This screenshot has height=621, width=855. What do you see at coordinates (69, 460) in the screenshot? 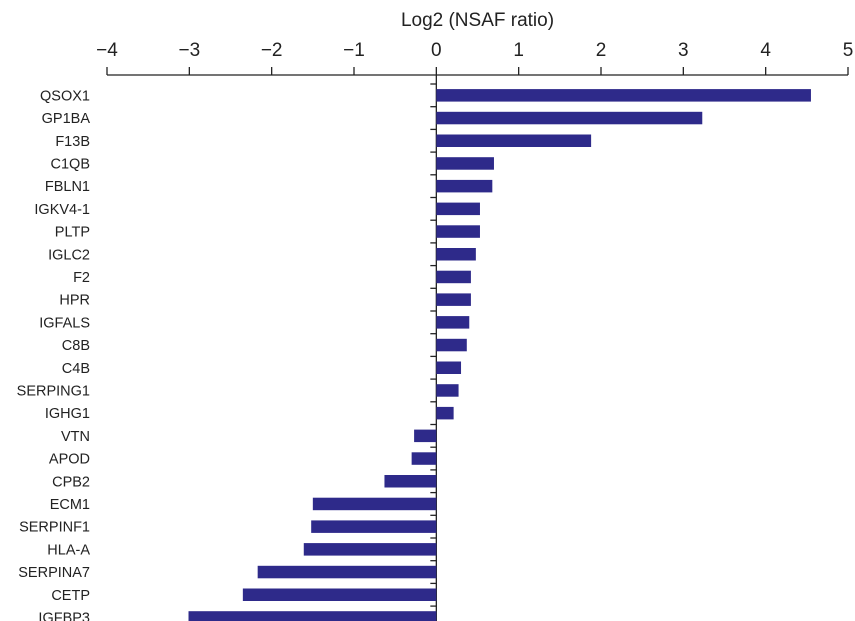
I see `category-label: APOD` at bounding box center [69, 460].